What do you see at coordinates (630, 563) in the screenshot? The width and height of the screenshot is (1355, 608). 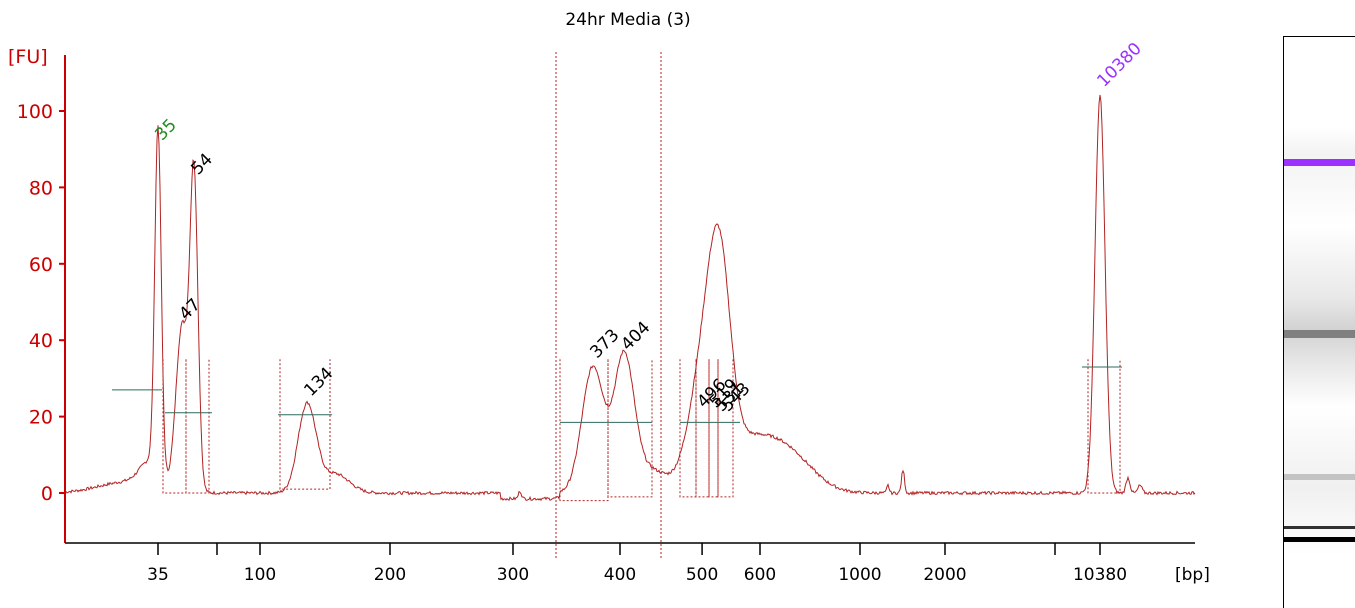 I see `x-axis: 35 100 200 300 400 500 600 1000 2000 10380` at bounding box center [630, 563].